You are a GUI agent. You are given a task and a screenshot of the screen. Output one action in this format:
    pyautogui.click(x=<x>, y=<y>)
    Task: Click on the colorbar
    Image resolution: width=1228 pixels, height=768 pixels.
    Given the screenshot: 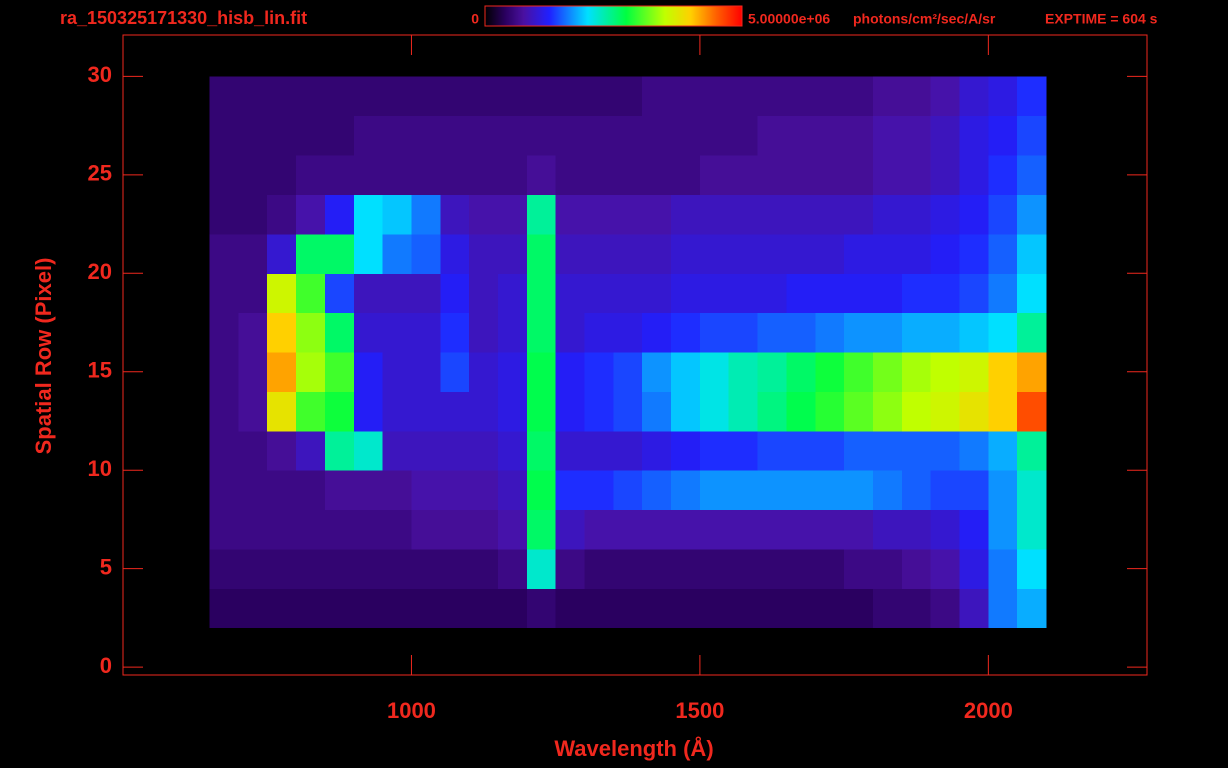 What is the action you would take?
    pyautogui.click(x=613, y=16)
    